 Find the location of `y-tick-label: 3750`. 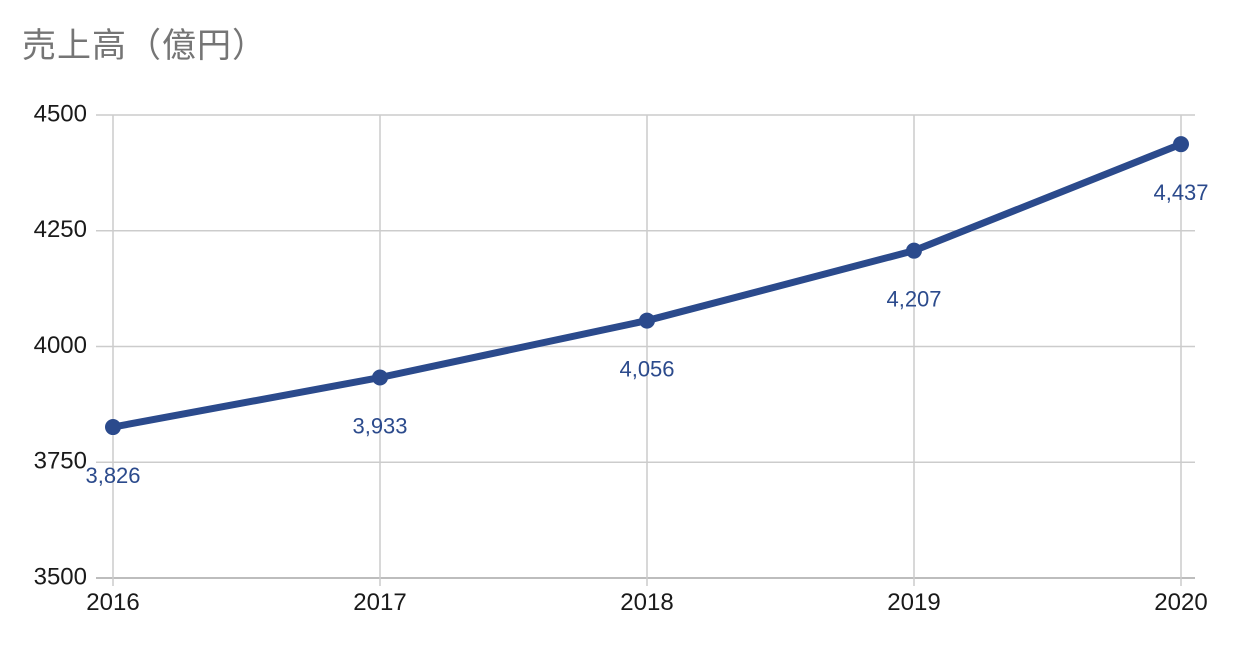

y-tick-label: 3750 is located at coordinates (60, 461).